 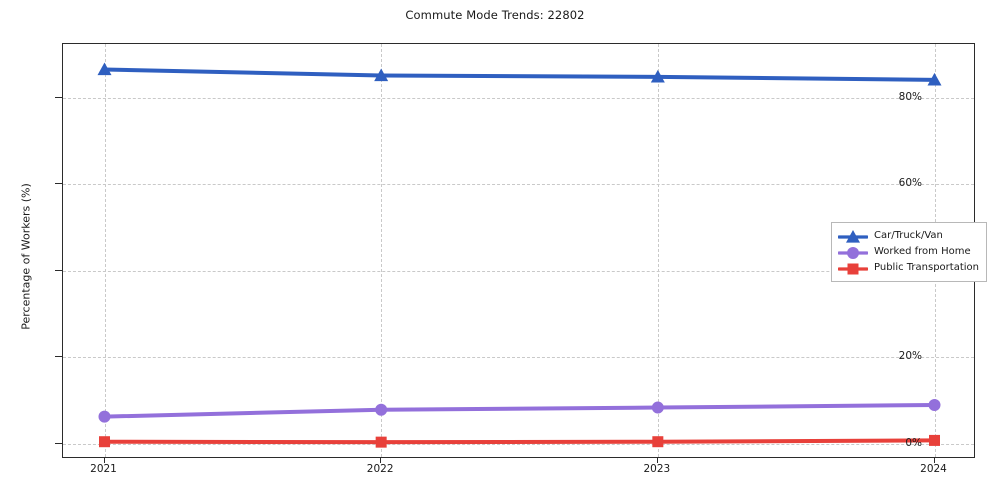 I want to click on legend-item: Car/Truck/Van, so click(x=908, y=236).